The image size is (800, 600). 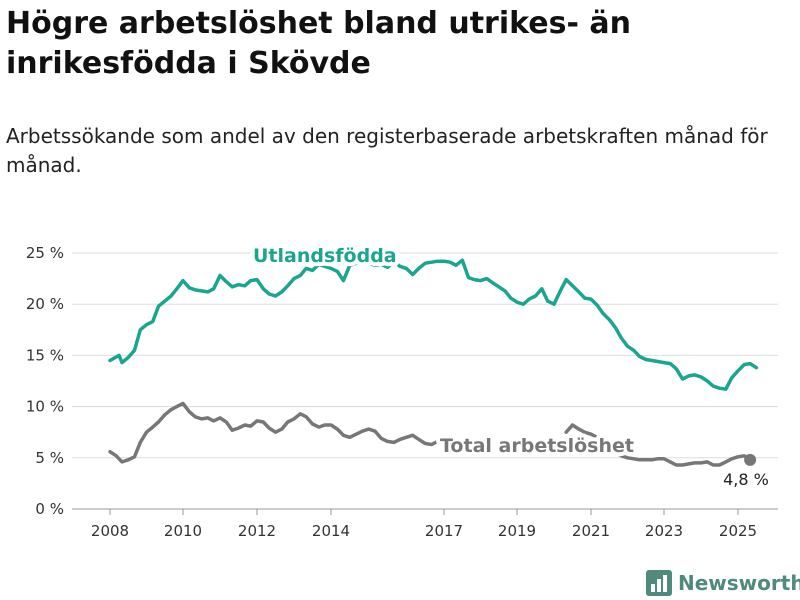 What do you see at coordinates (49, 458) in the screenshot?
I see `y-tick-label: 5 %` at bounding box center [49, 458].